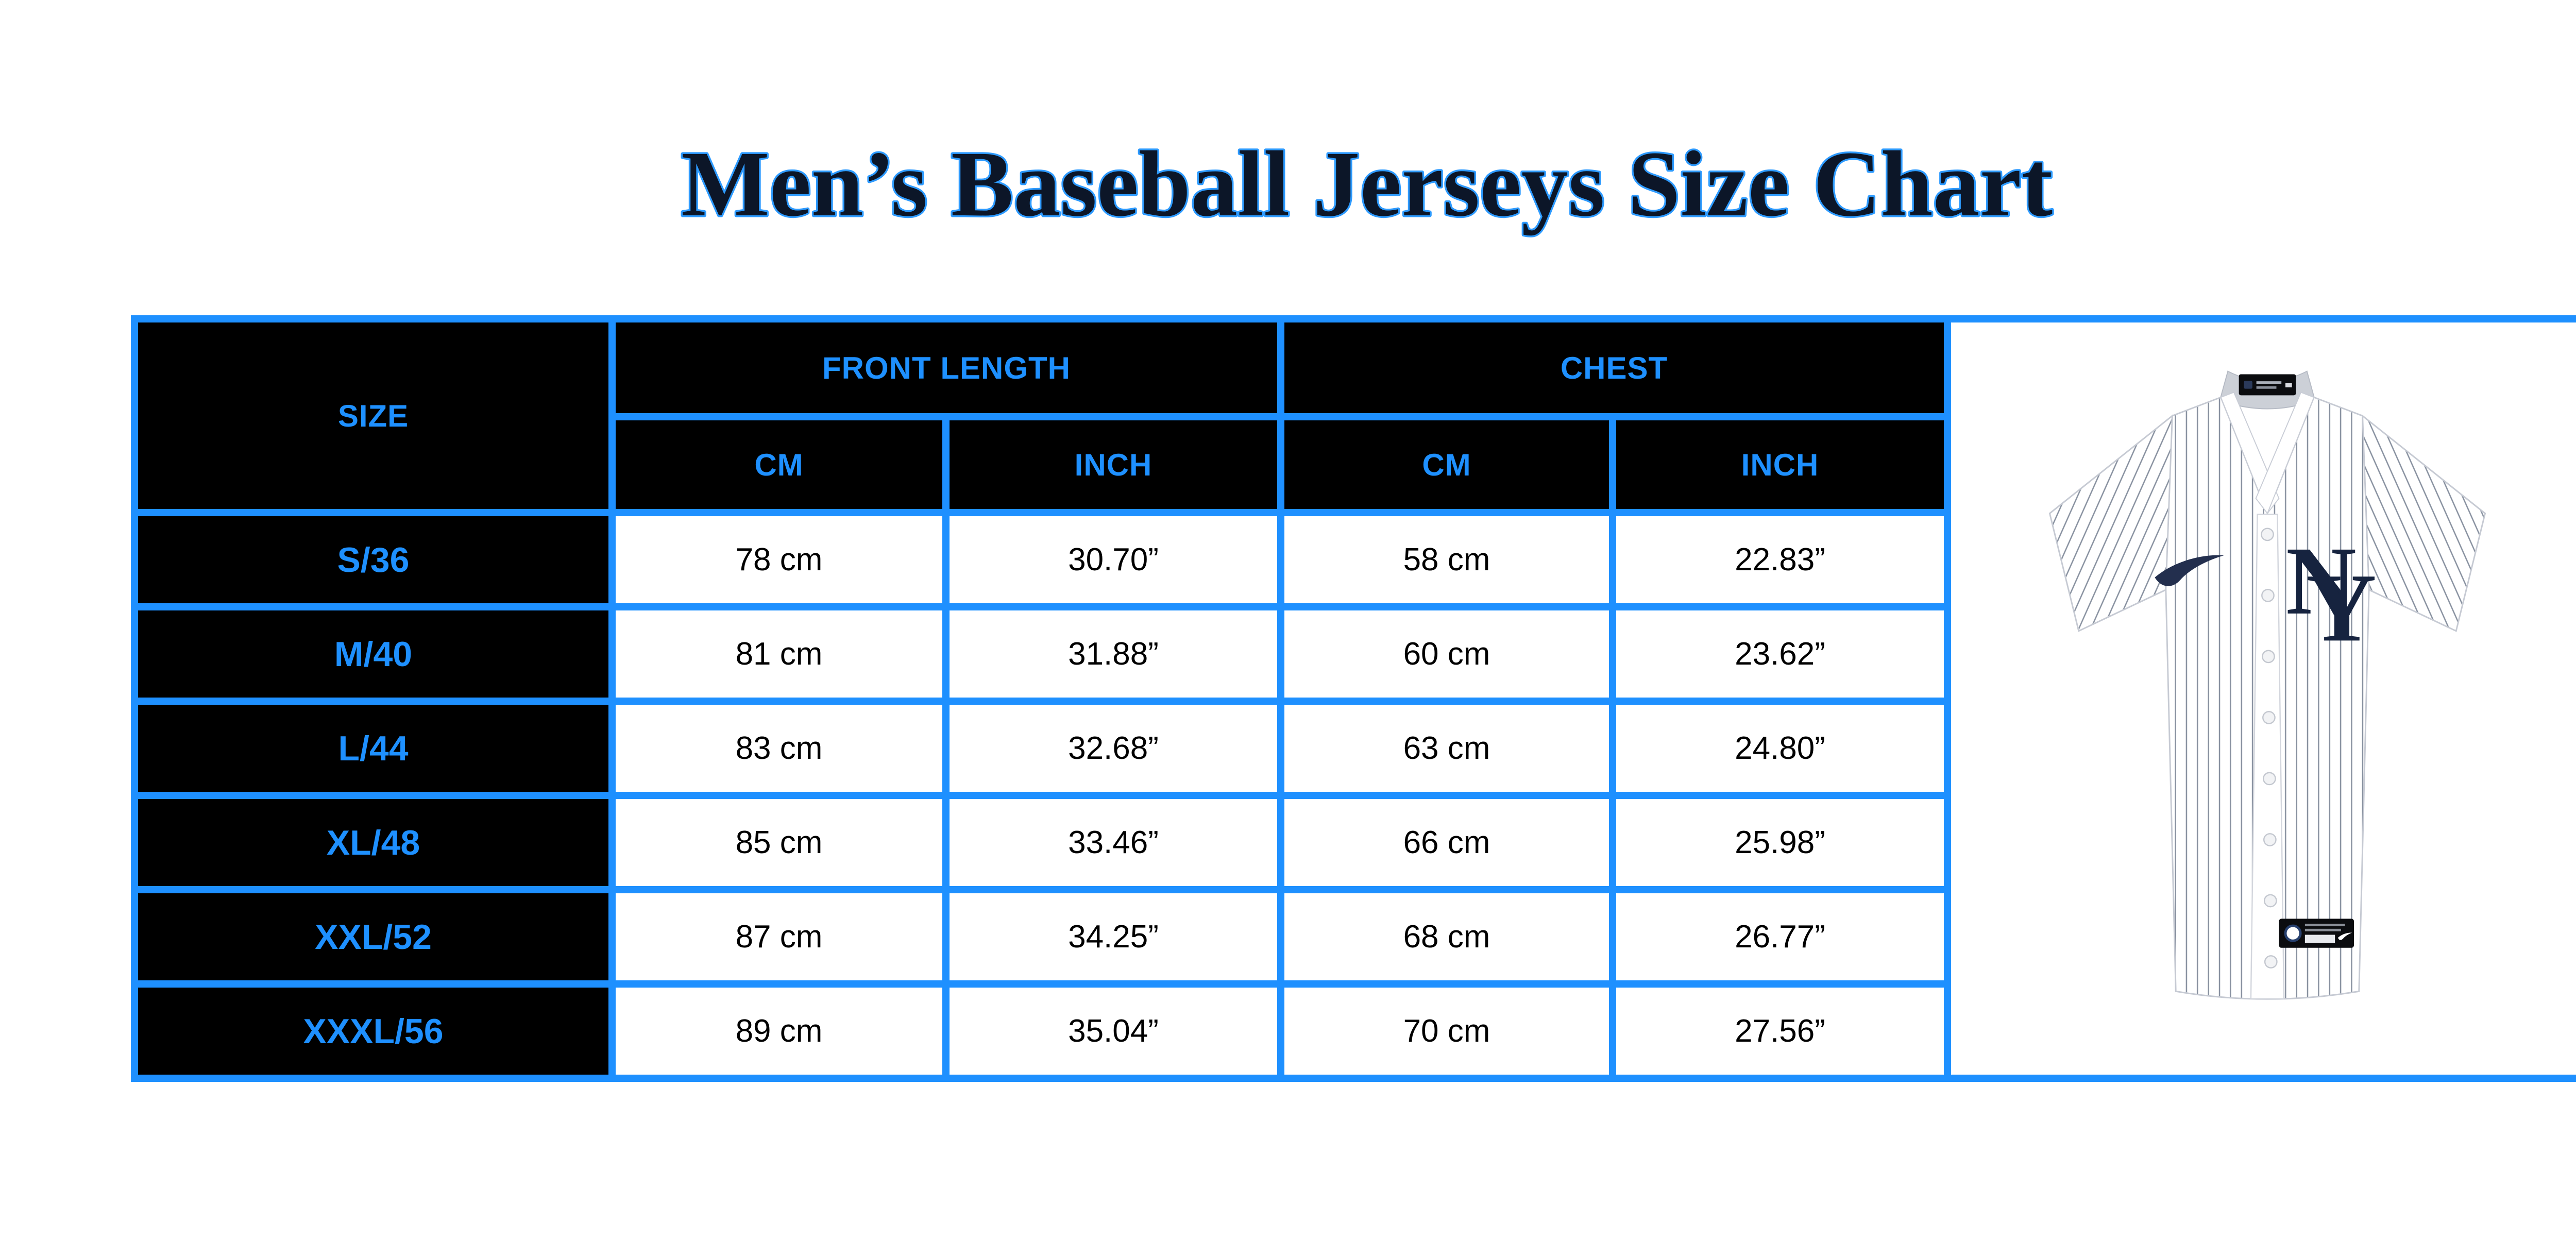  I want to click on placket-buttons, so click(2269, 749).